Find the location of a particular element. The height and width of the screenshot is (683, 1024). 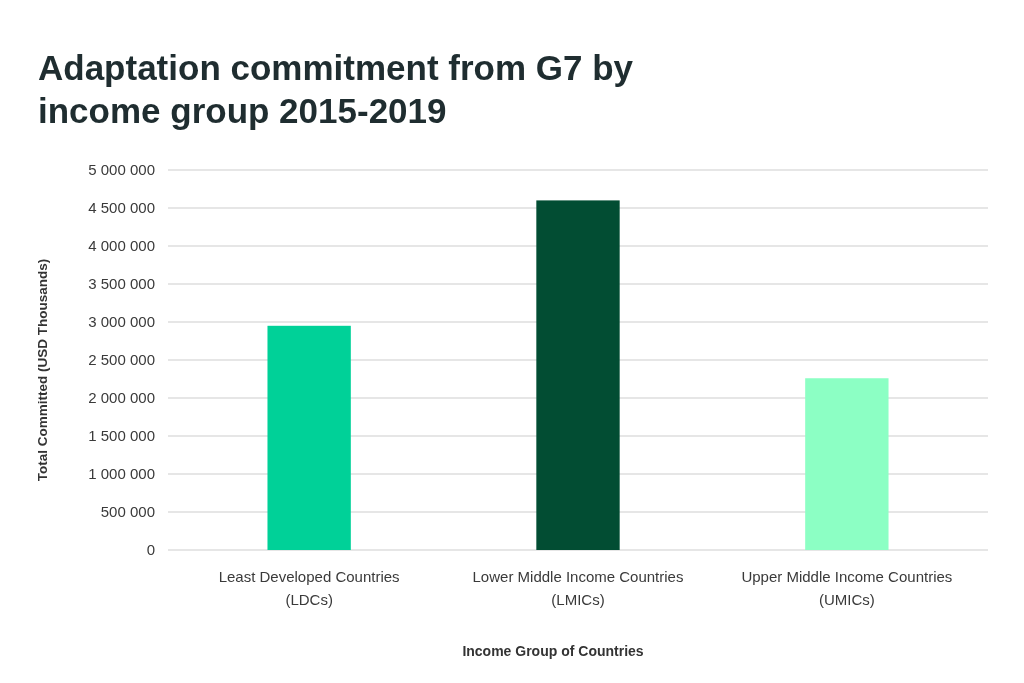

x-axis-title: Income Group of Countries is located at coordinates (553, 651).